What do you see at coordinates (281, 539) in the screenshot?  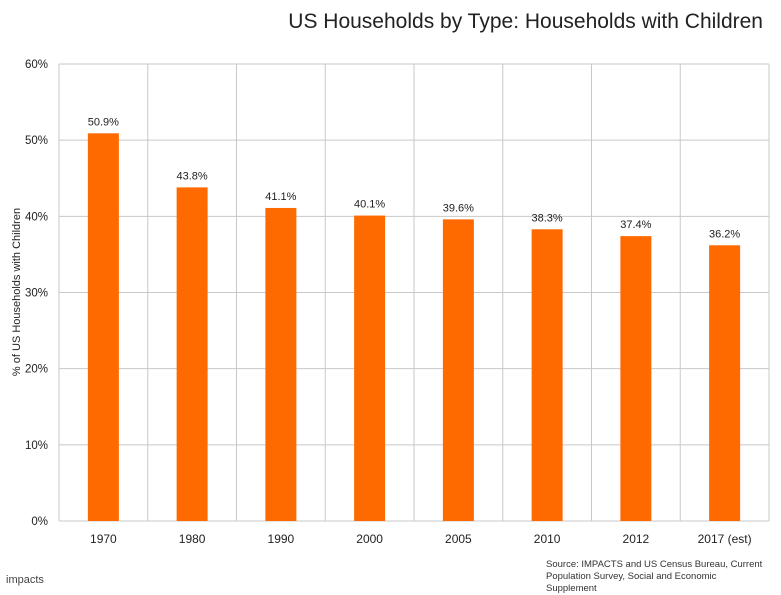 I see `x-tick-label: 1990` at bounding box center [281, 539].